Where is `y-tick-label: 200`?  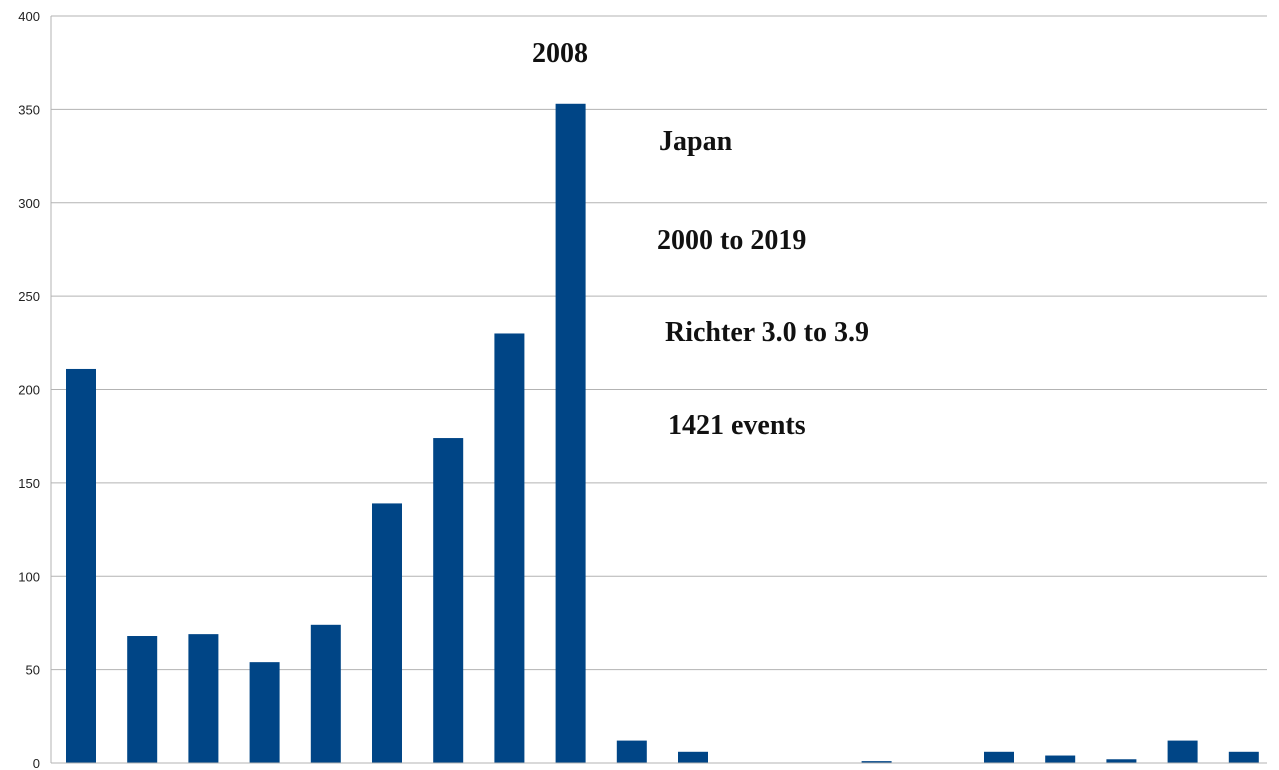
y-tick-label: 200 is located at coordinates (29, 390).